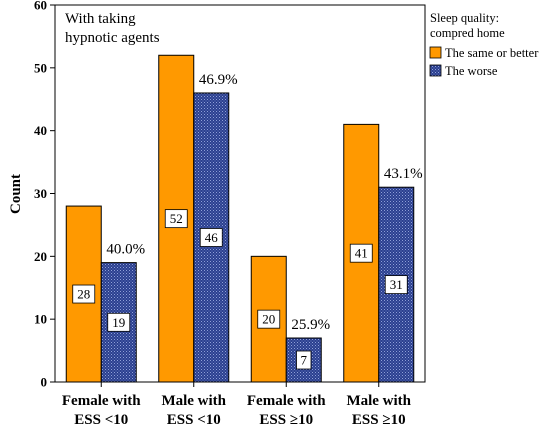  I want to click on y-tick-label: 40, so click(40, 130).